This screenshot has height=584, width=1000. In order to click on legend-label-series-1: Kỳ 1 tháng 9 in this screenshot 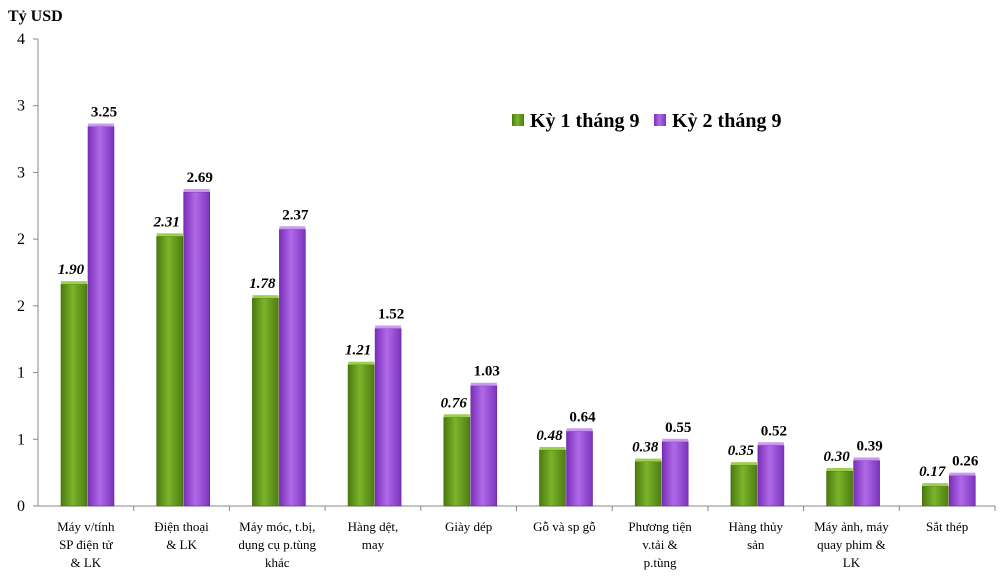, I will do `click(584, 121)`.